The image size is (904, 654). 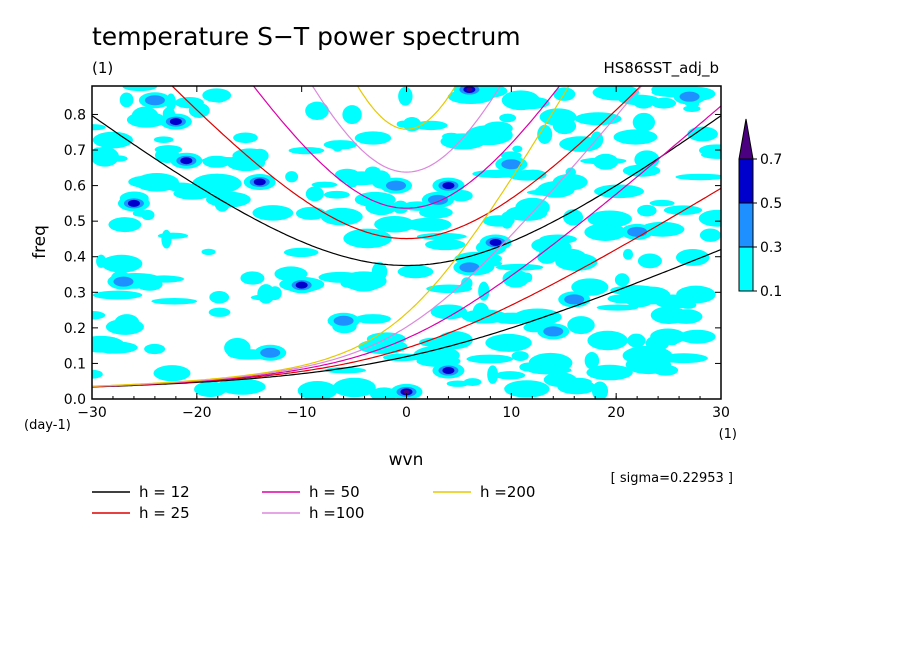 I want to click on x-tick-label: 0, so click(x=406, y=413).